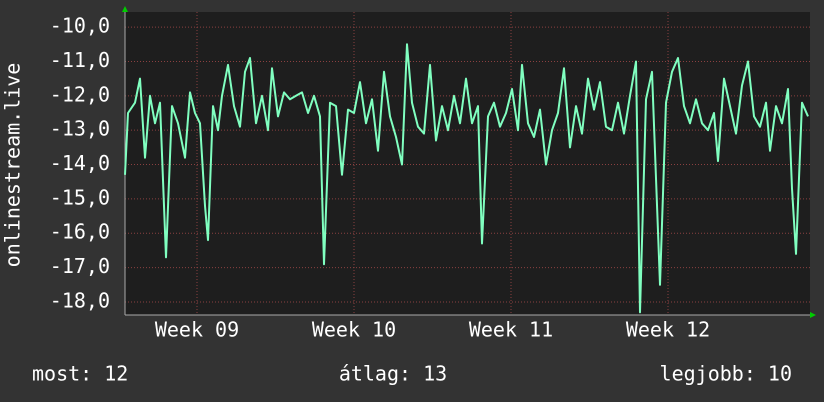  What do you see at coordinates (80, 374) in the screenshot?
I see `footer-current: most: 12` at bounding box center [80, 374].